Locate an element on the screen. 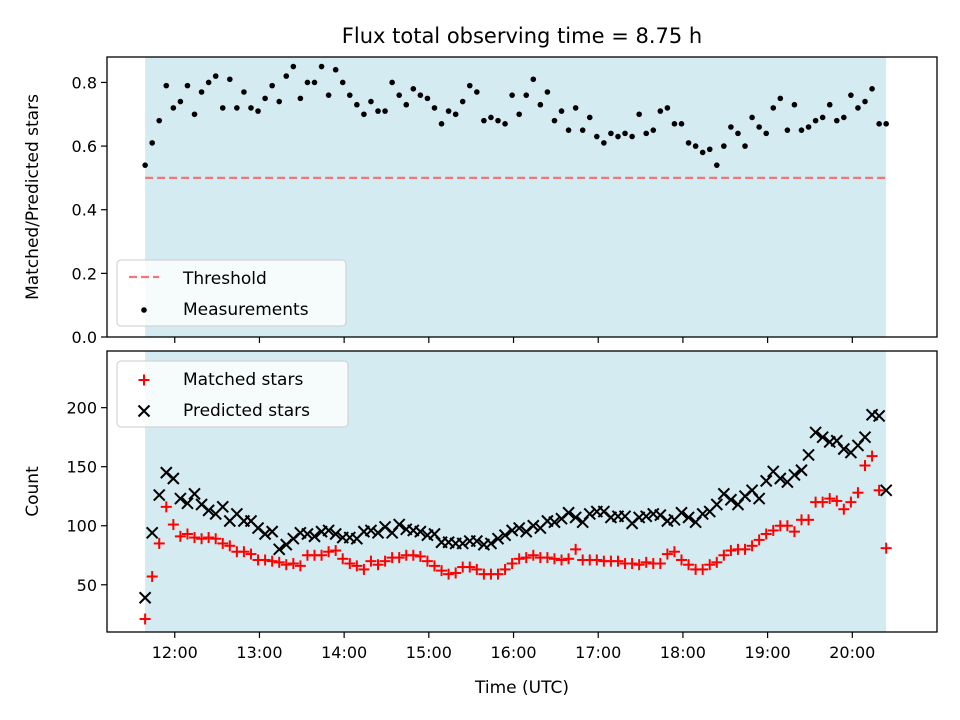 The height and width of the screenshot is (720, 960). y-tick-label: 0.8 is located at coordinates (84, 82).